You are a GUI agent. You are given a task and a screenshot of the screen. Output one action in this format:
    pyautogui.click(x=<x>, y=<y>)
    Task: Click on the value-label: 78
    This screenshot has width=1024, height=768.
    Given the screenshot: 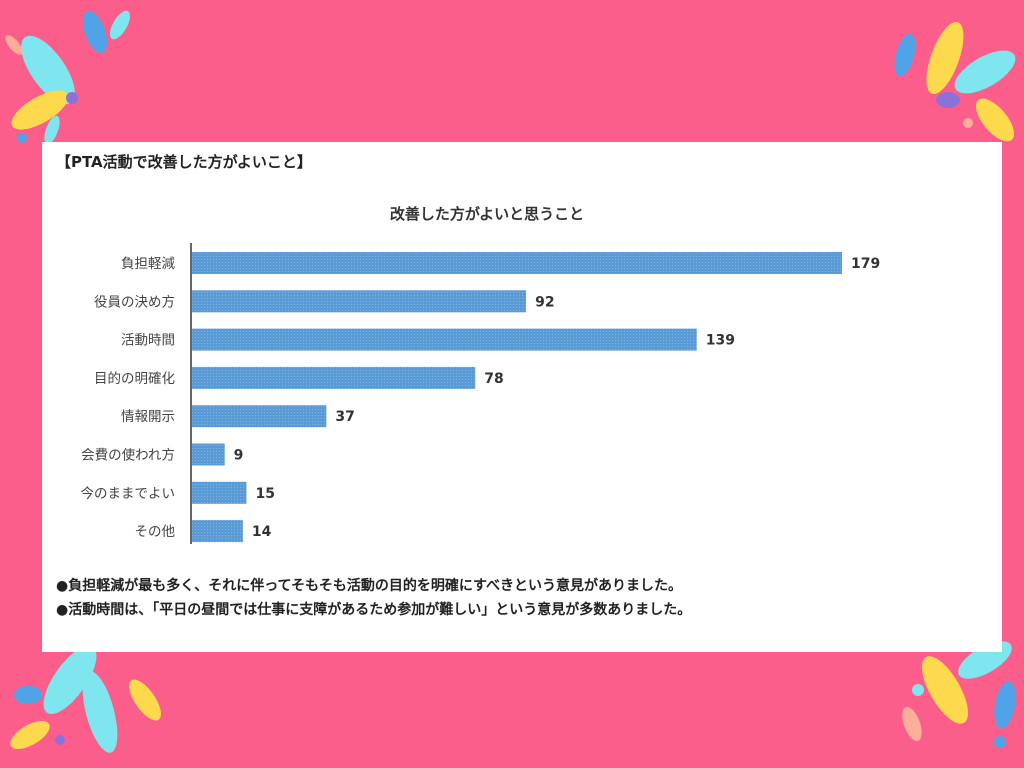 What is the action you would take?
    pyautogui.click(x=493, y=379)
    